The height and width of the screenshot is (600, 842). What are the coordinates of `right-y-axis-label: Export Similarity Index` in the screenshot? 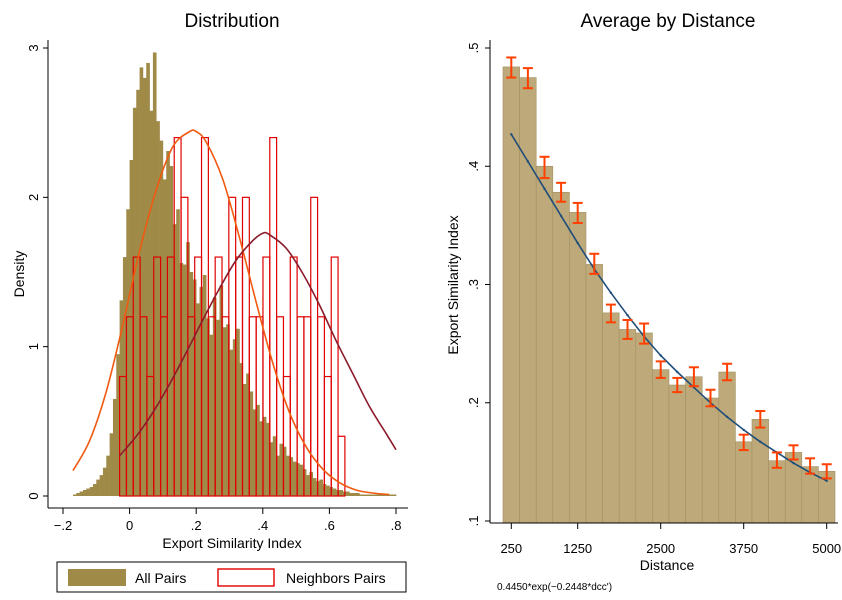 It's located at (453, 284).